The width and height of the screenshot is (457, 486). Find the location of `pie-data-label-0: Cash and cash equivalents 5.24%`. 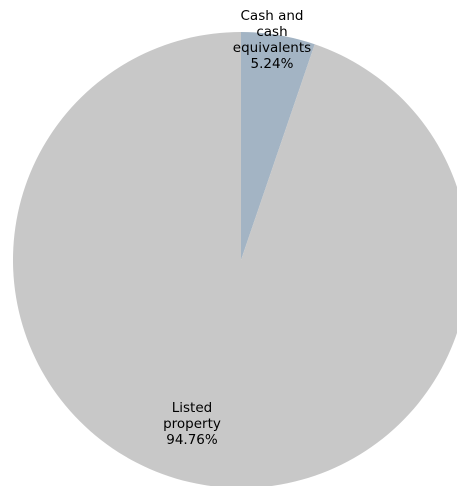

pie-data-label-0: Cash and cash equivalents 5.24% is located at coordinates (272, 40).